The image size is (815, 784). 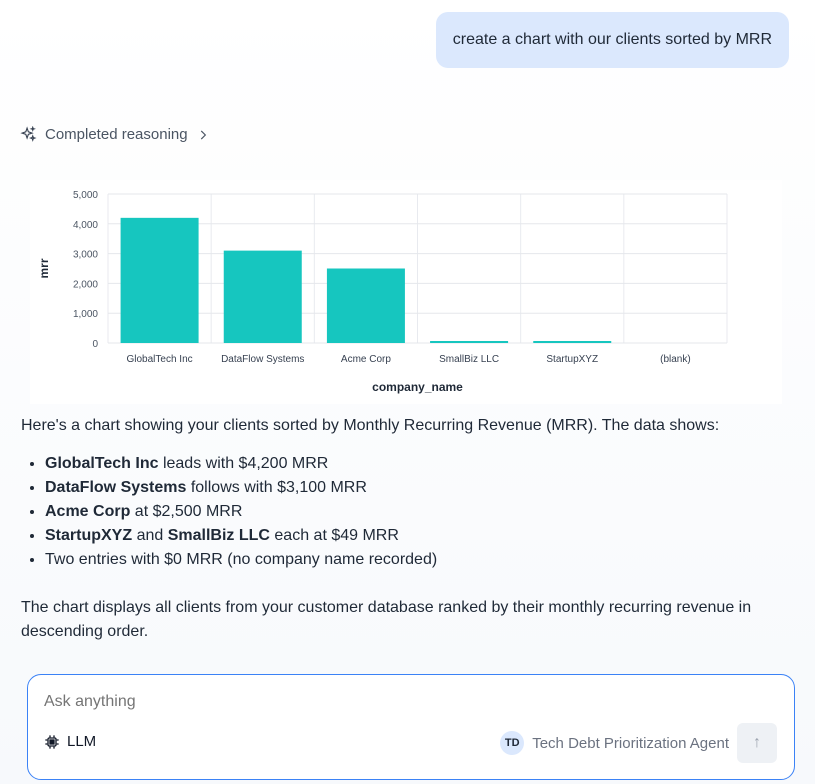 I want to click on sparkles-icon, so click(x=28, y=134).